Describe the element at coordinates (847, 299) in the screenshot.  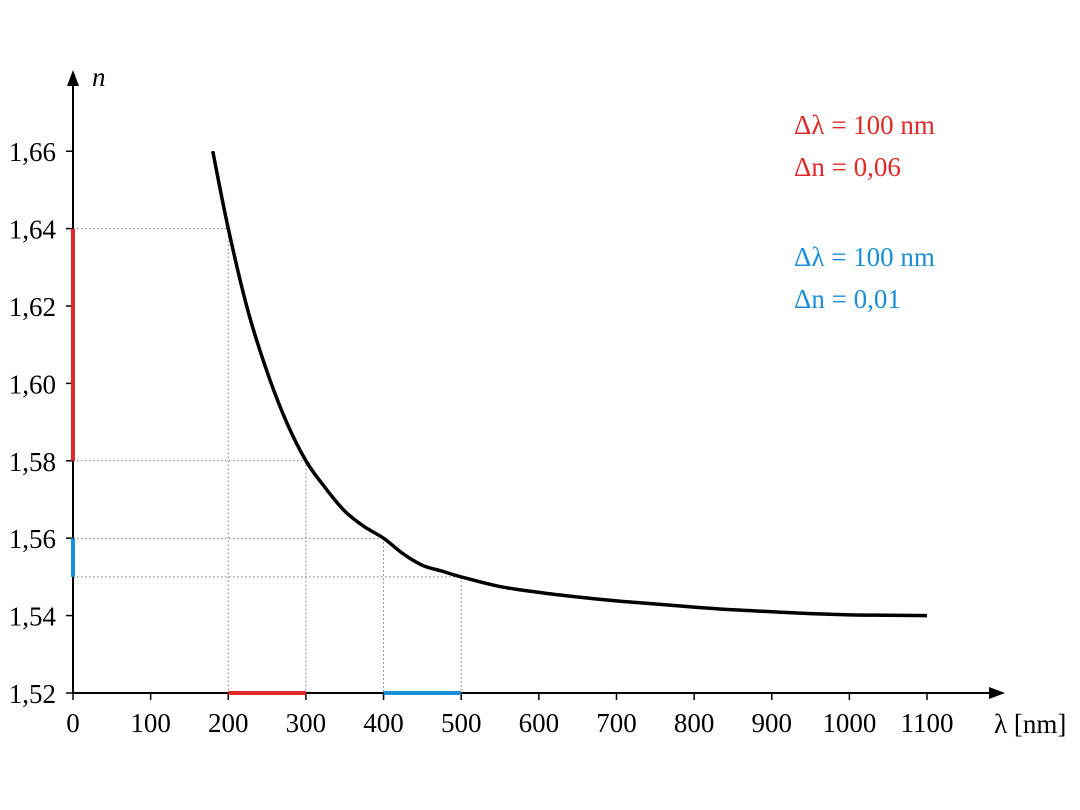
I see `annotation-1-line-1: Δn = 0,01` at that location.